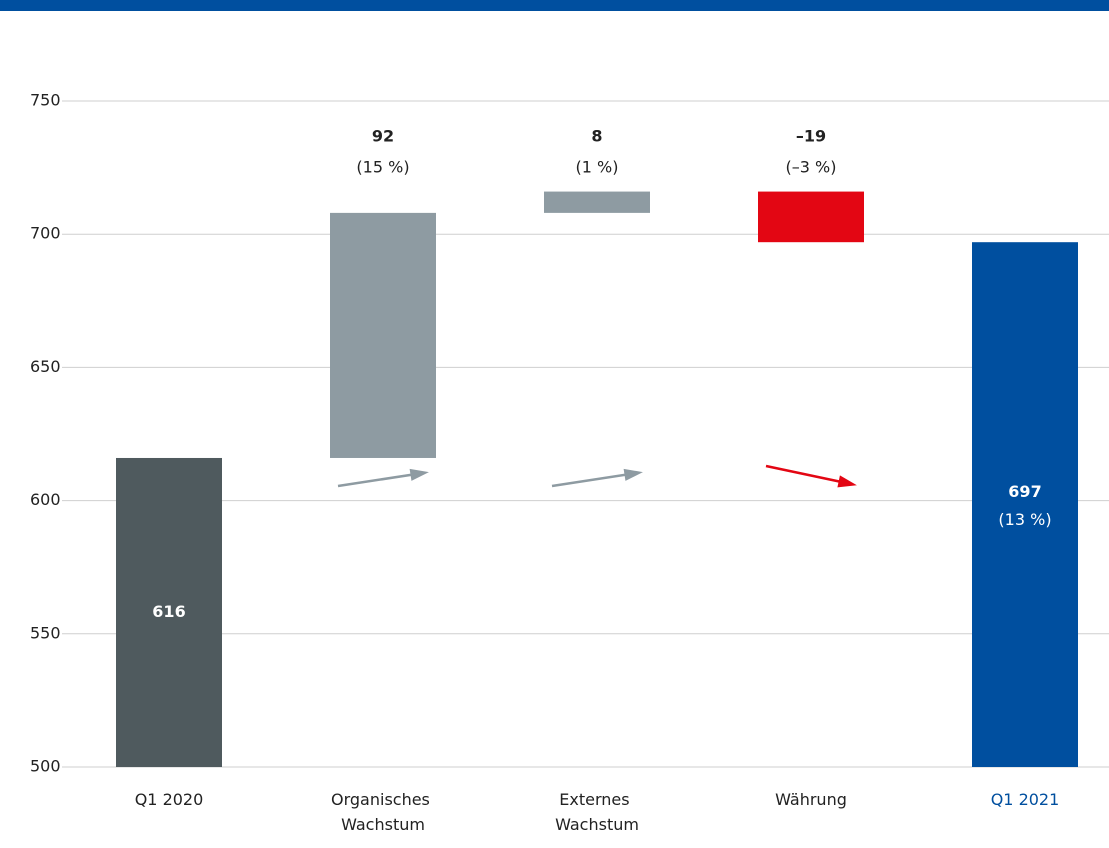  Describe the element at coordinates (45, 100) in the screenshot. I see `y-tick-label: 750` at that location.